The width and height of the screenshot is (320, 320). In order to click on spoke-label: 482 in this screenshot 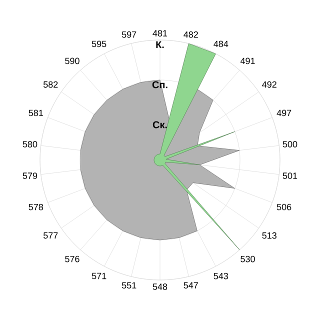, I will do `click(191, 34)`.